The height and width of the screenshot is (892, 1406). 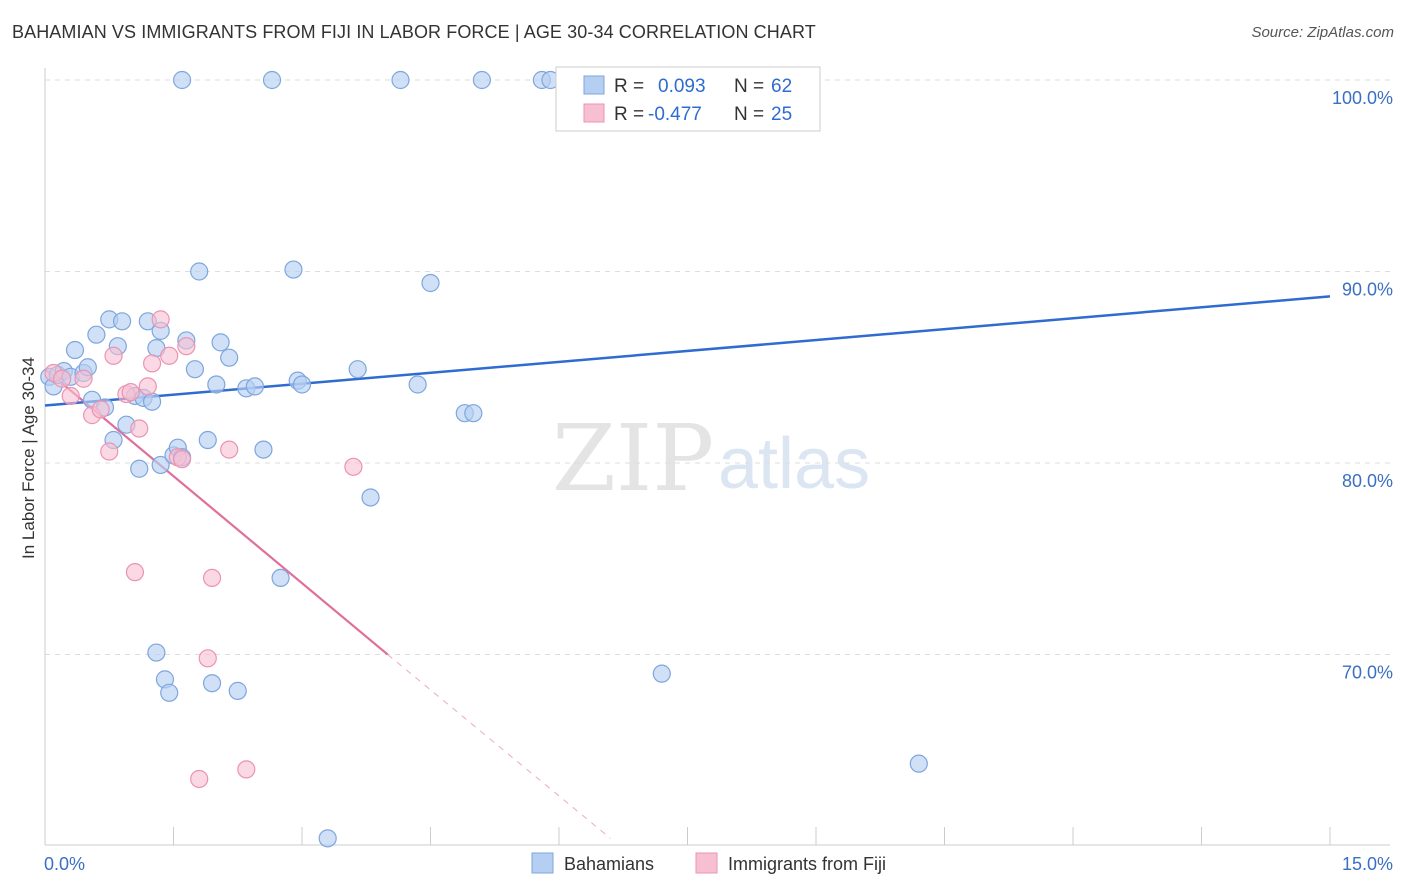 What do you see at coordinates (28, 458) in the screenshot?
I see `y-axis-label: In Labor Force | Age 30-34` at bounding box center [28, 458].